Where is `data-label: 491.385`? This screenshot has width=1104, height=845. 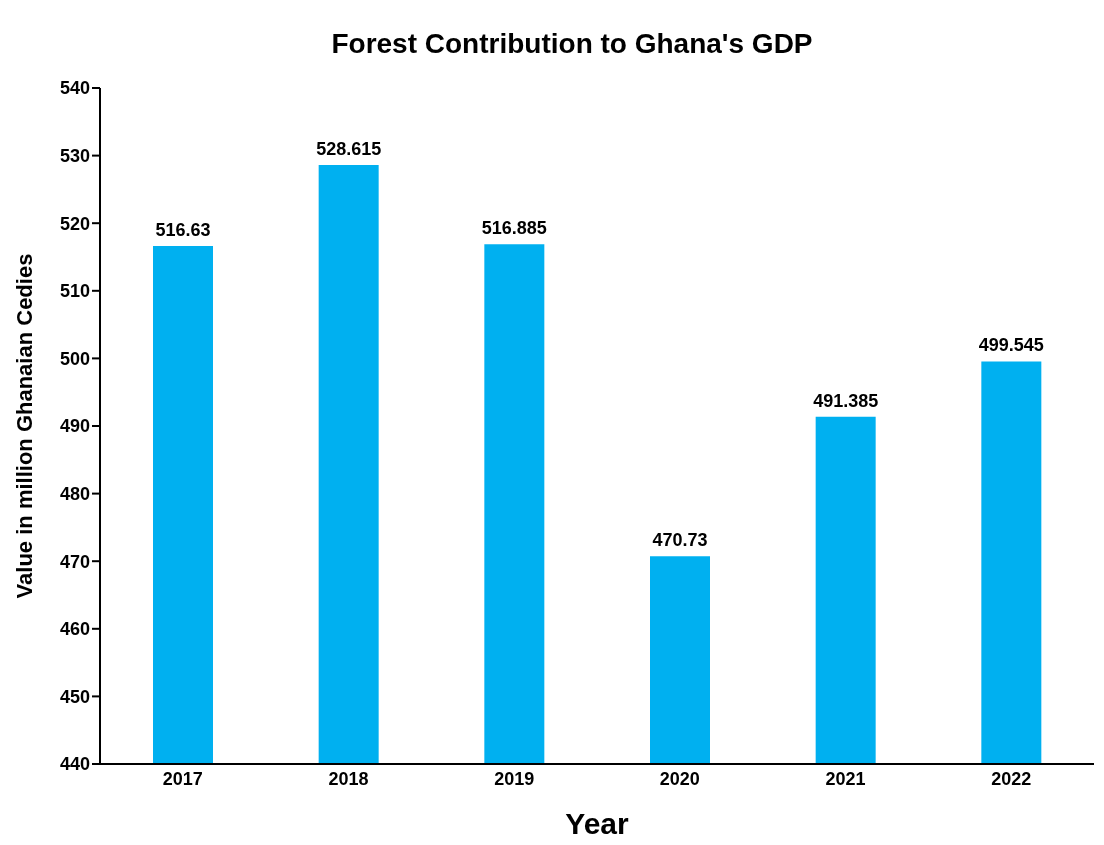
data-label: 491.385 is located at coordinates (846, 400).